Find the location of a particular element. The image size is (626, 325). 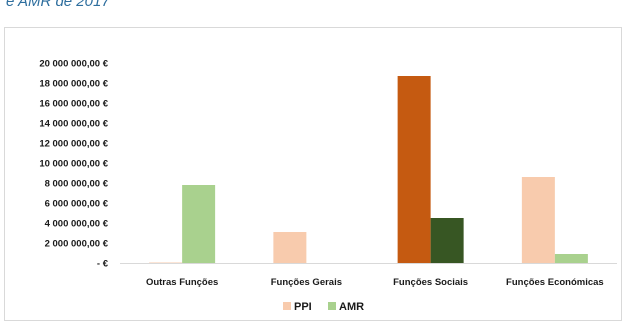

legend-swatch-amr is located at coordinates (332, 306).